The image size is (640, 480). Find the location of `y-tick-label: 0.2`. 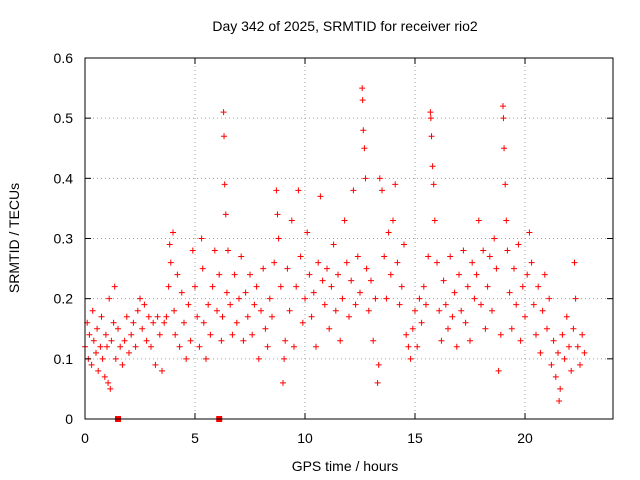

y-tick-label: 0.2 is located at coordinates (64, 299).